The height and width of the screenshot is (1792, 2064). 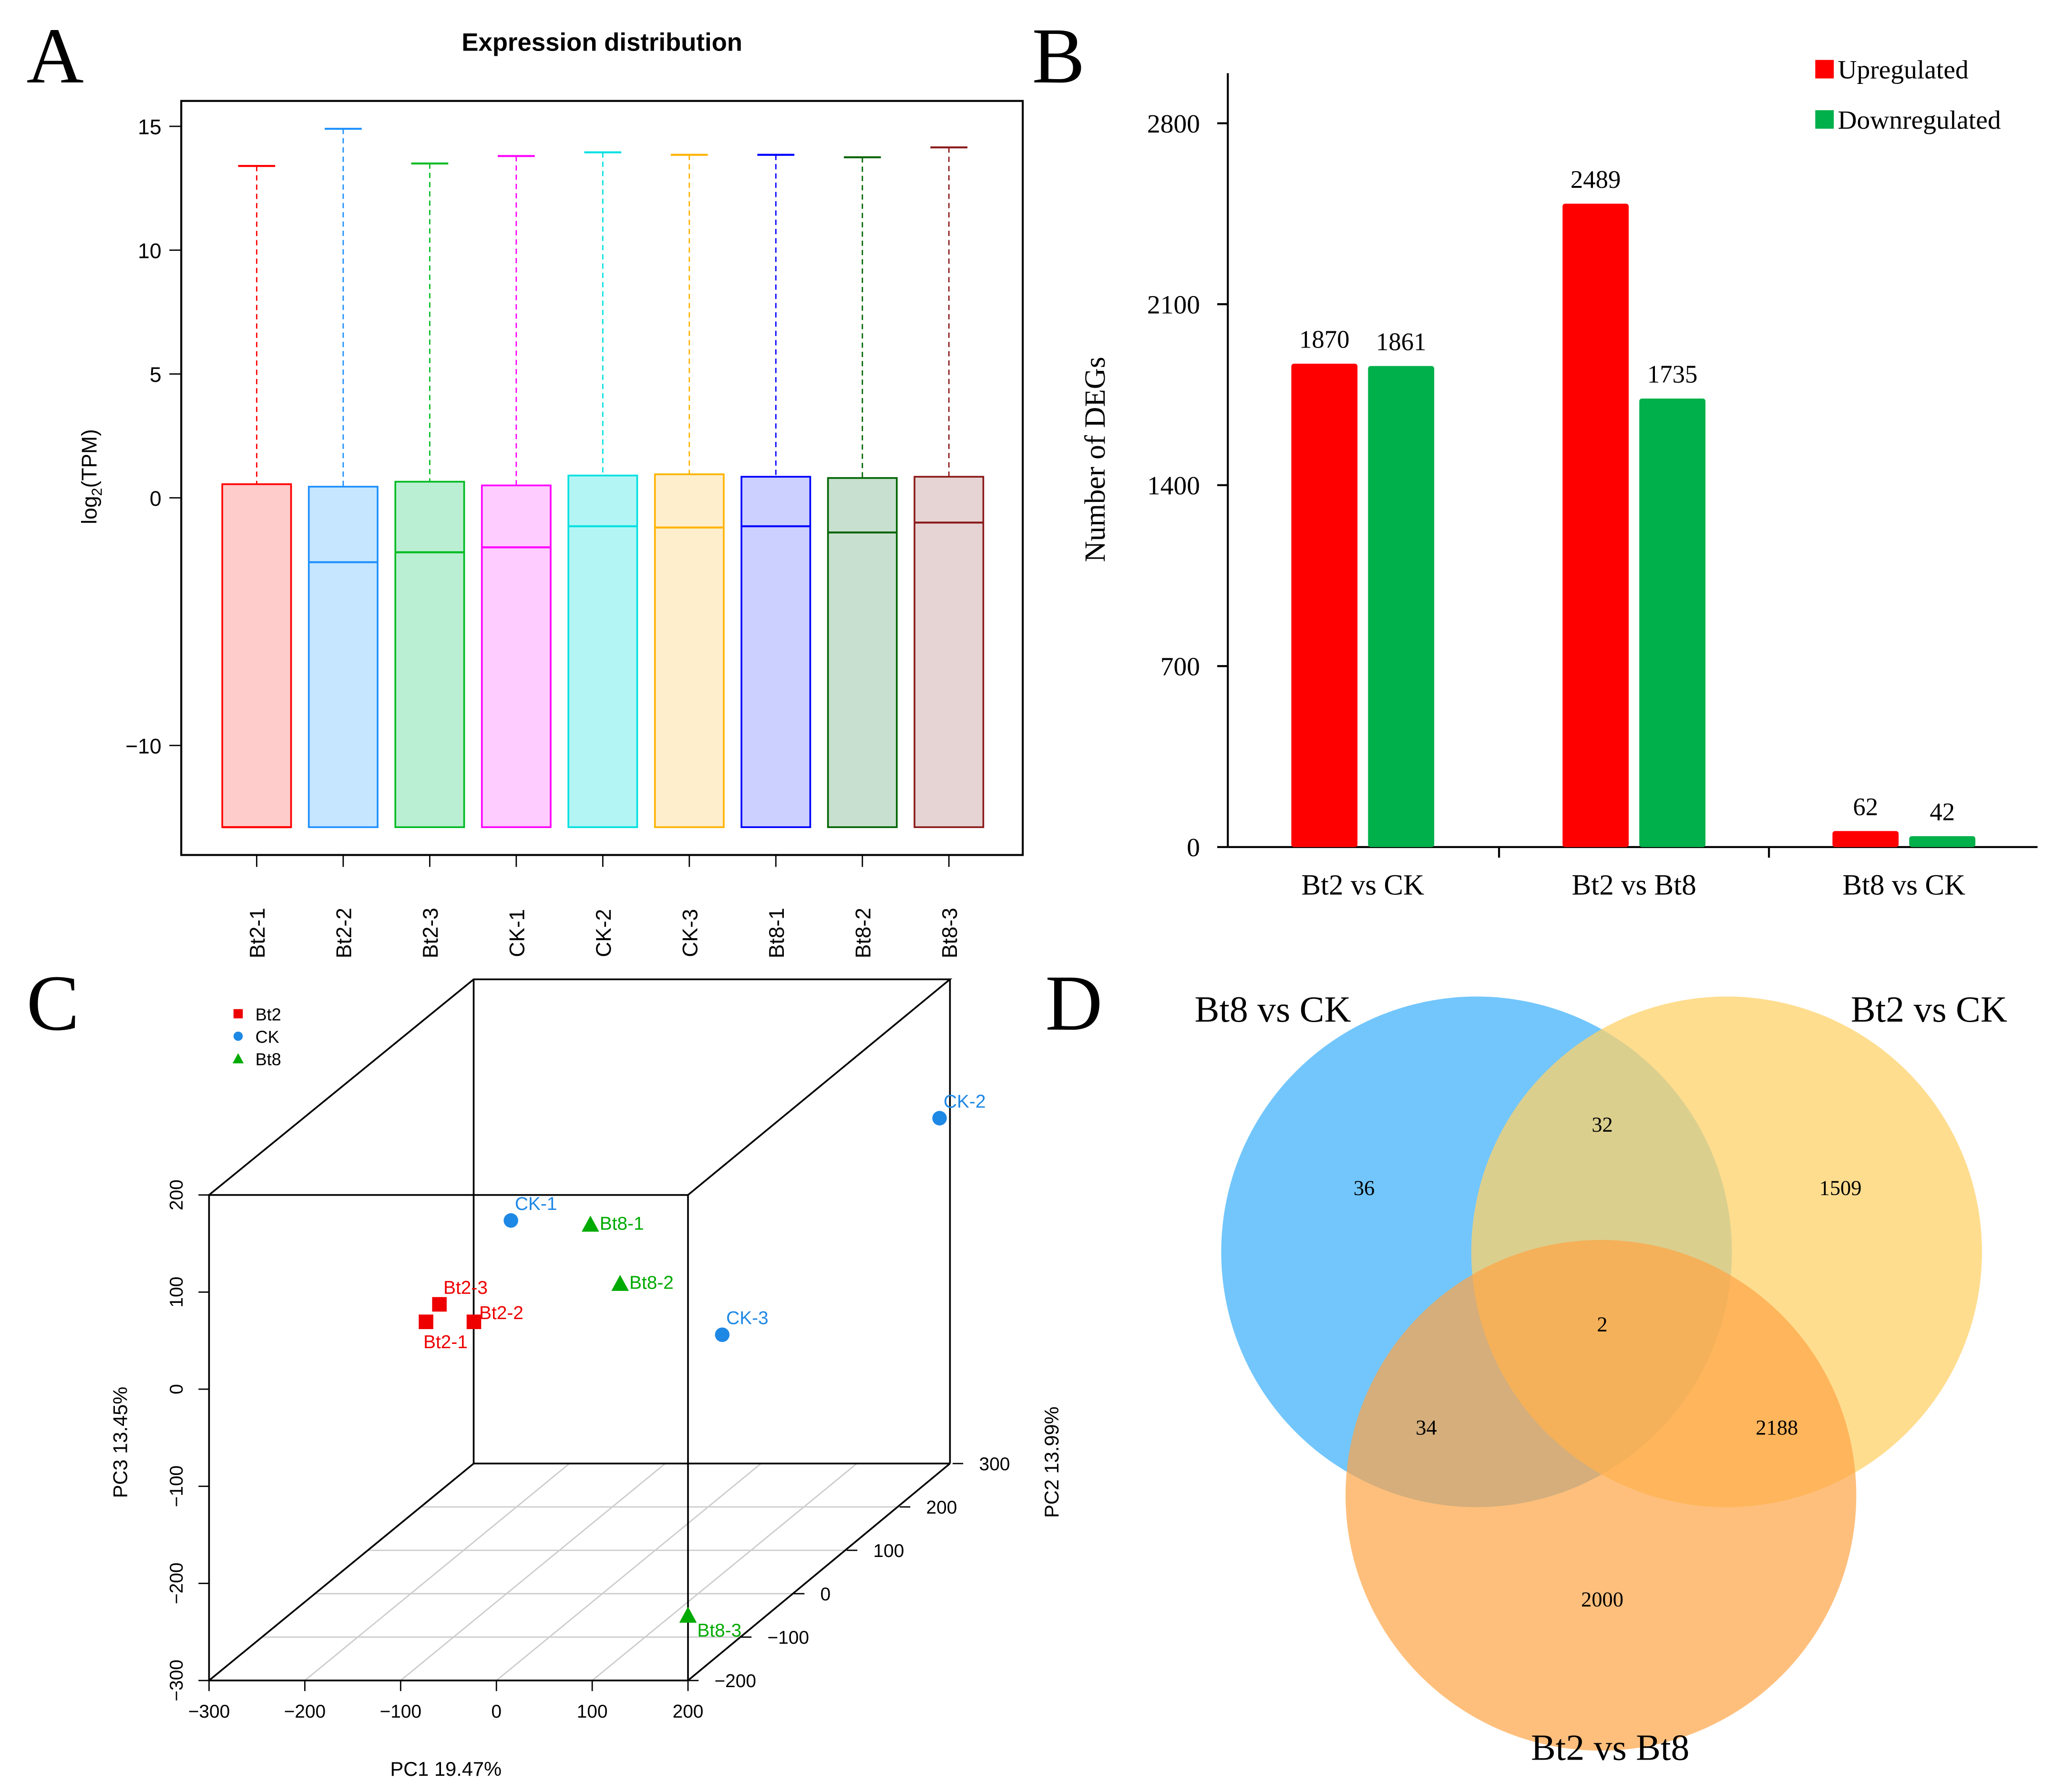 What do you see at coordinates (446, 1769) in the screenshot?
I see `pca-x-label: PC1 19.47%` at bounding box center [446, 1769].